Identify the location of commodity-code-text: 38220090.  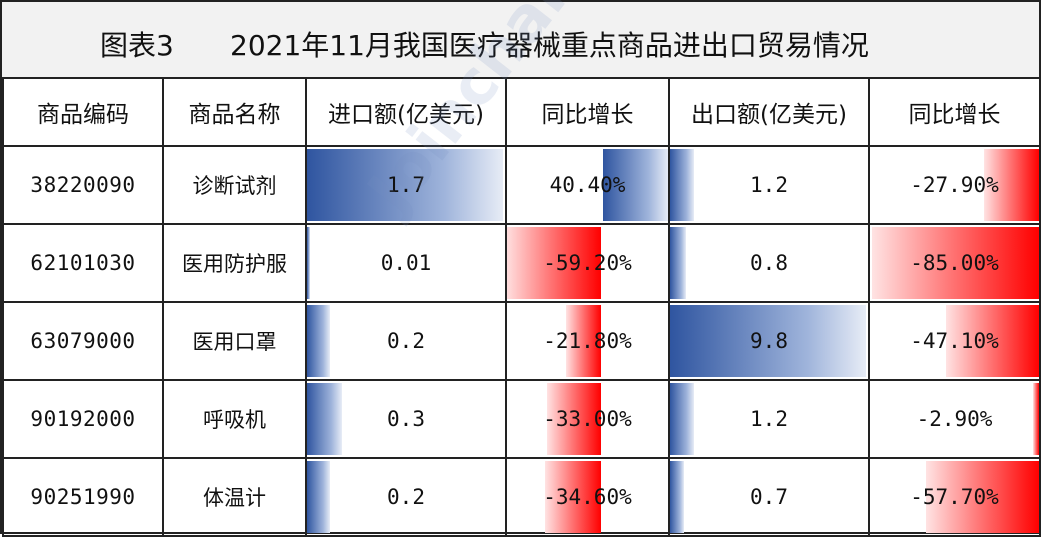
(83, 185).